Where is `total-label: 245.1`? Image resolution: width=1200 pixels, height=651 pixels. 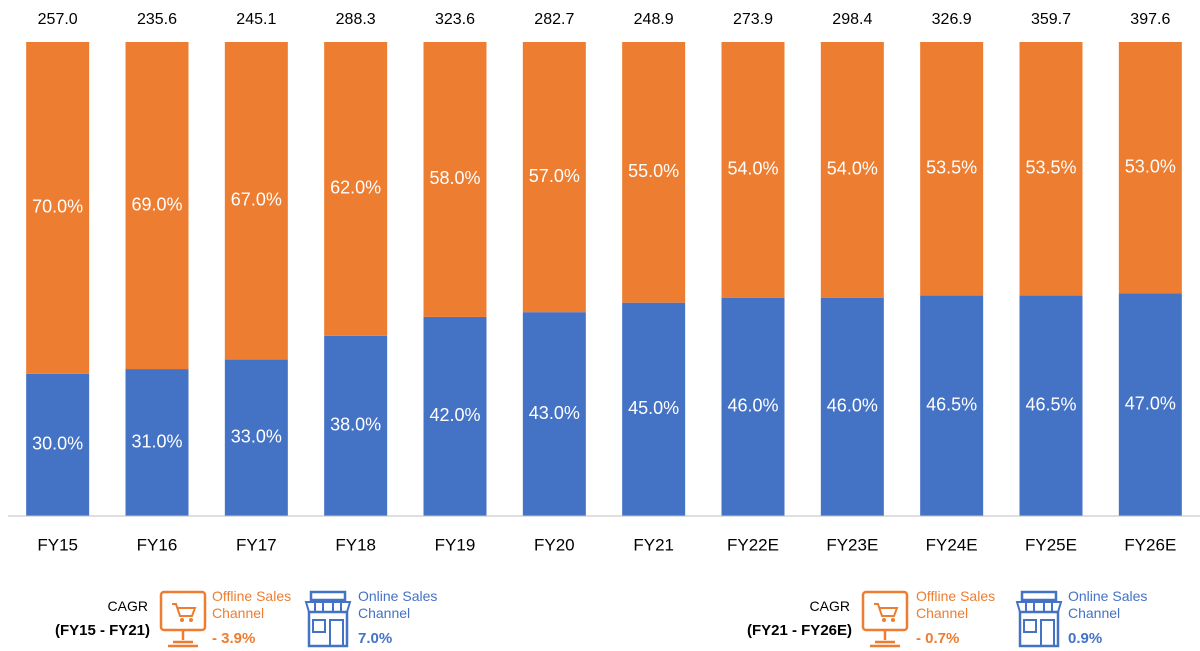 total-label: 245.1 is located at coordinates (256, 19).